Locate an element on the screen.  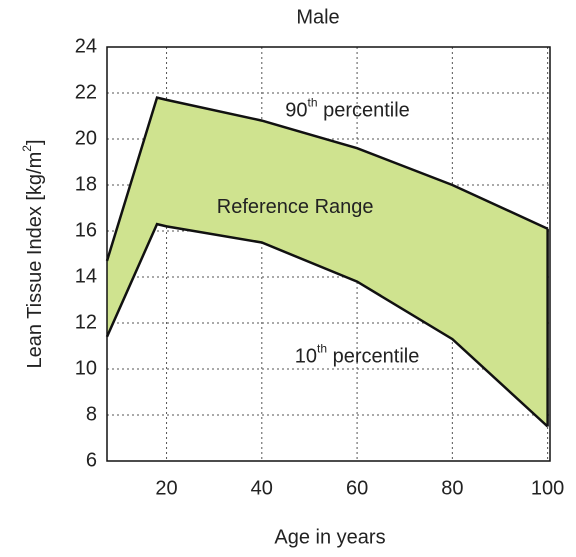
y-axis-label: Lean Tissue Index [kg/m2] is located at coordinates (33, 253).